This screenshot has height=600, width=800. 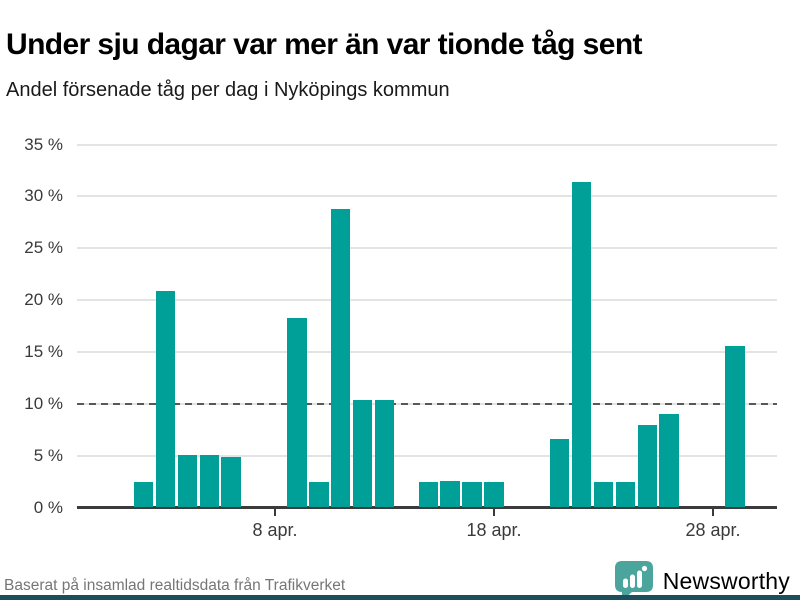 What do you see at coordinates (494, 530) in the screenshot?
I see `x-tick-label: 18 apr.` at bounding box center [494, 530].